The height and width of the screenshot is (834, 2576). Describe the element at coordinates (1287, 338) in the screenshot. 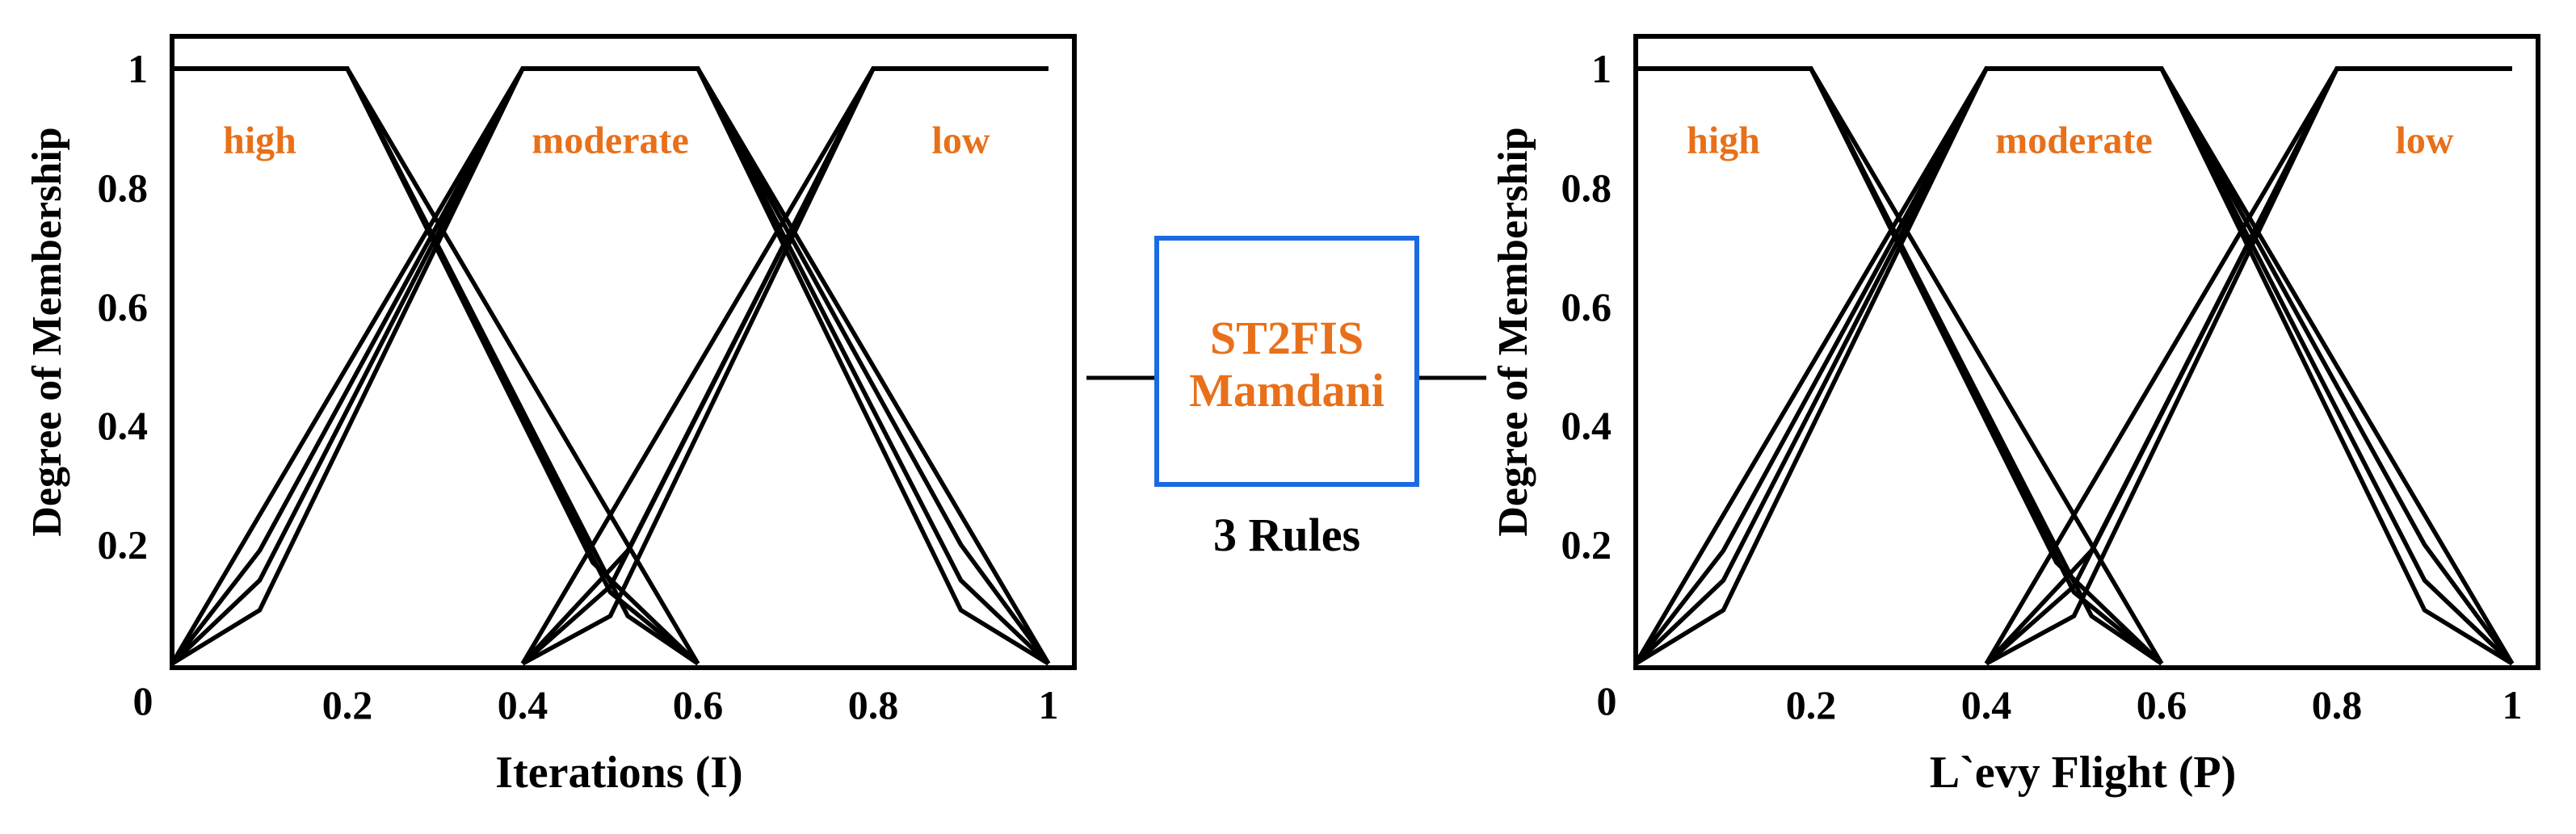

I see `st2fis-label: ST2FIS` at that location.